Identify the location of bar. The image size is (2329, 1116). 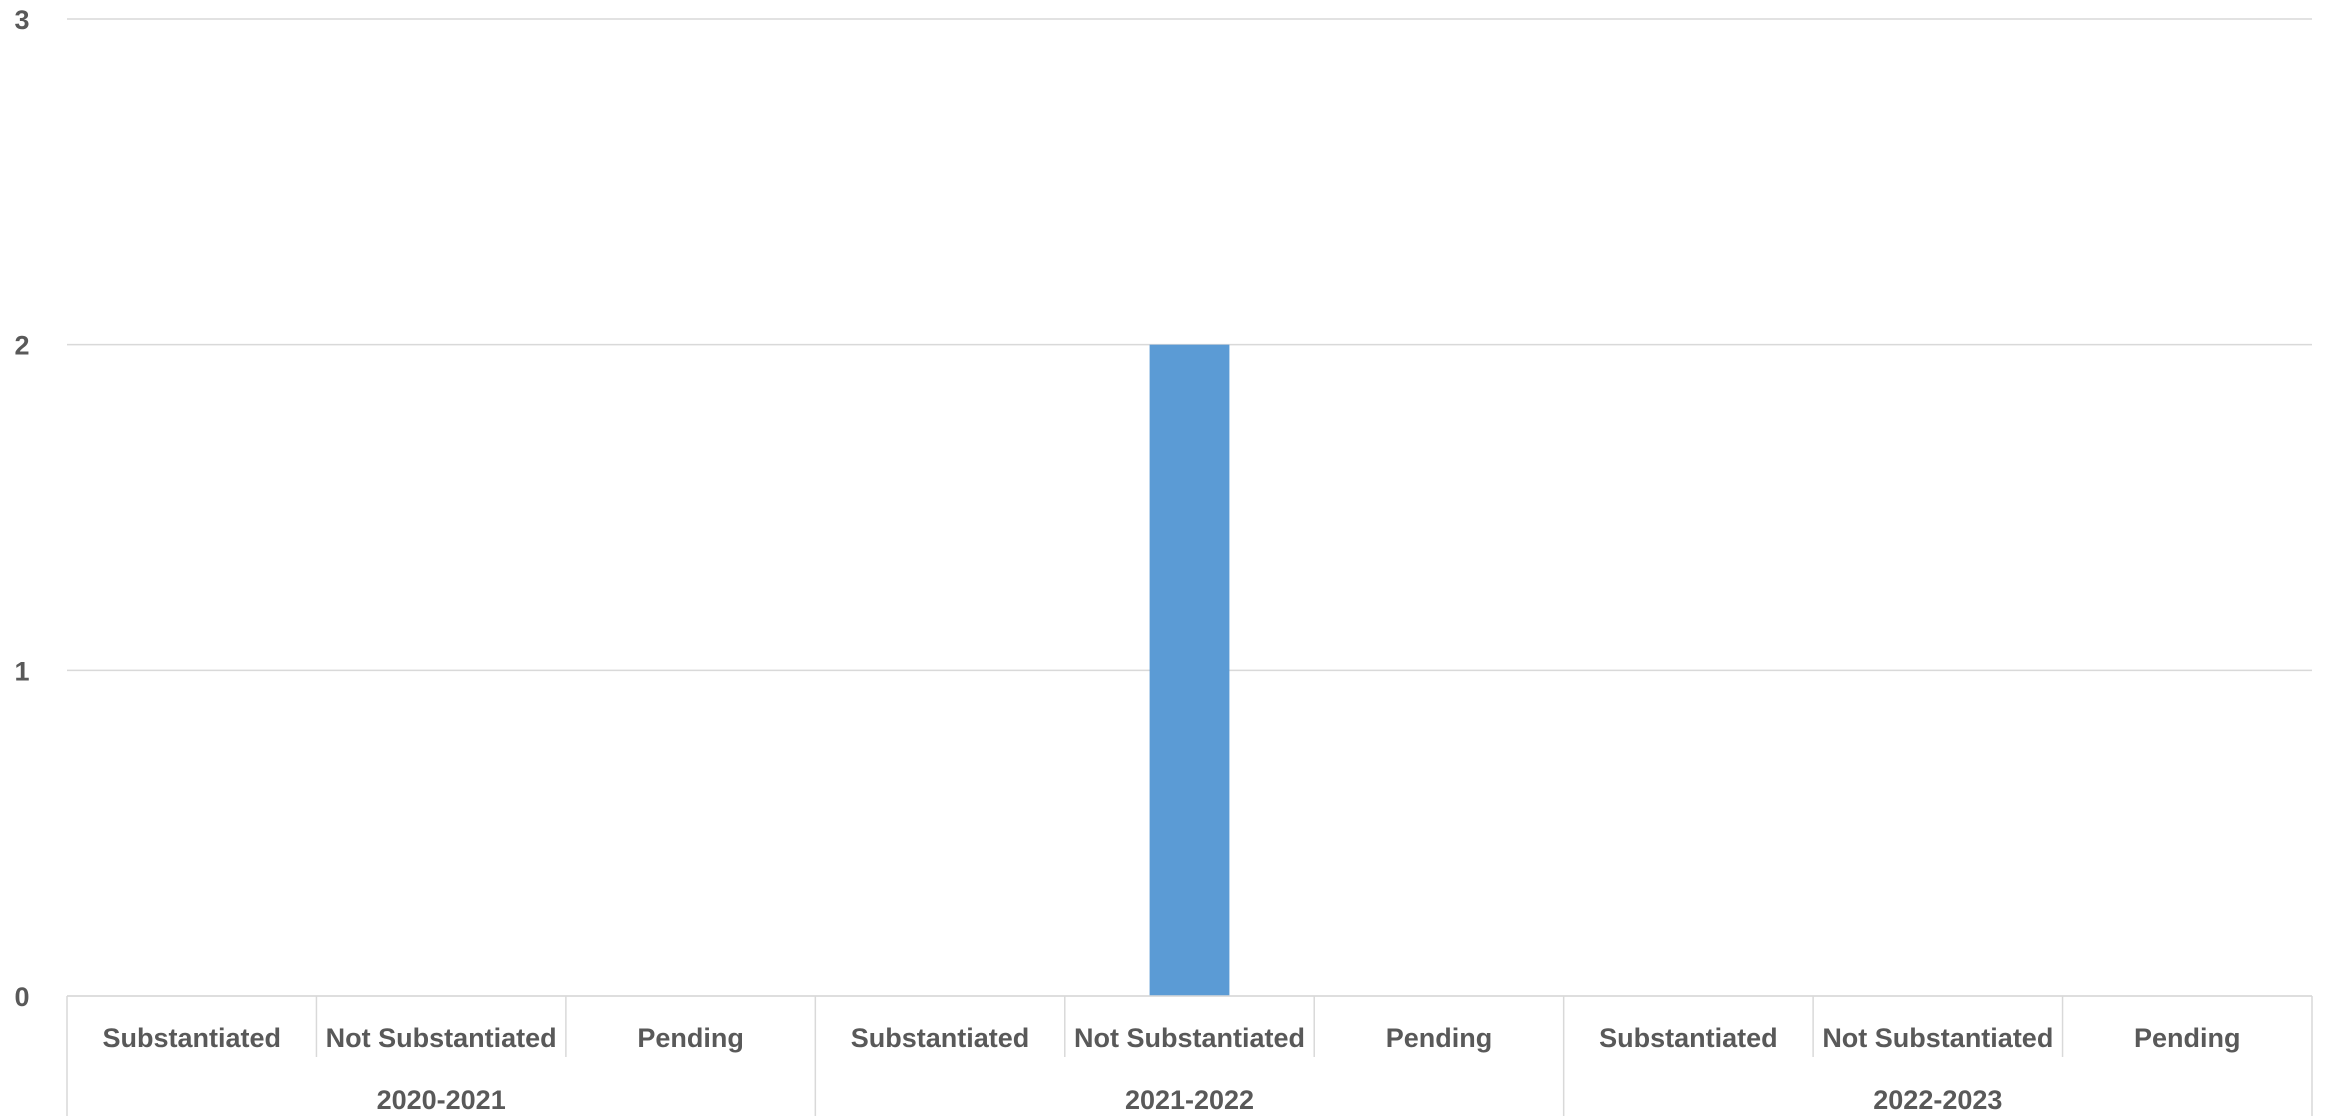
(1189, 670).